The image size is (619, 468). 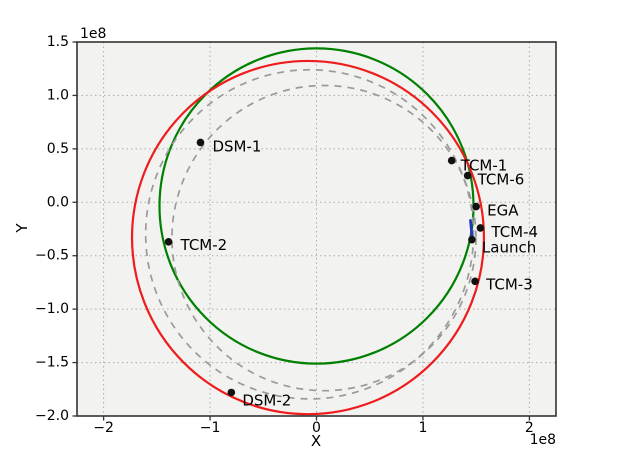 I want to click on x-tick-label: −2, so click(x=103, y=428).